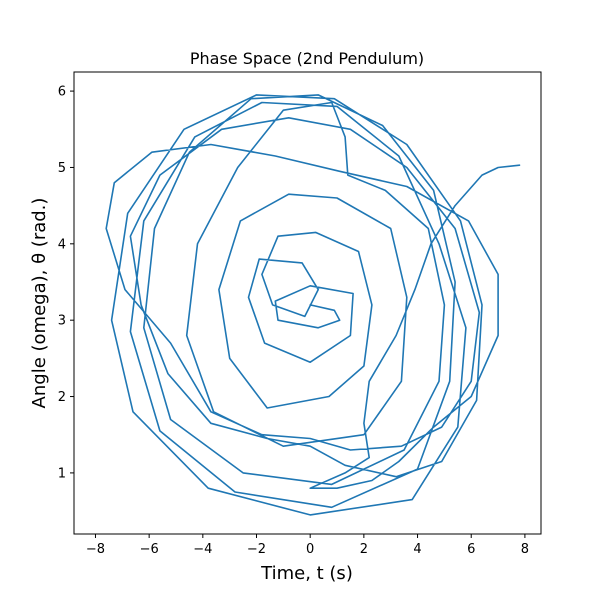 The width and height of the screenshot is (600, 600). Describe the element at coordinates (95, 549) in the screenshot. I see `x-tick-label: −8` at that location.